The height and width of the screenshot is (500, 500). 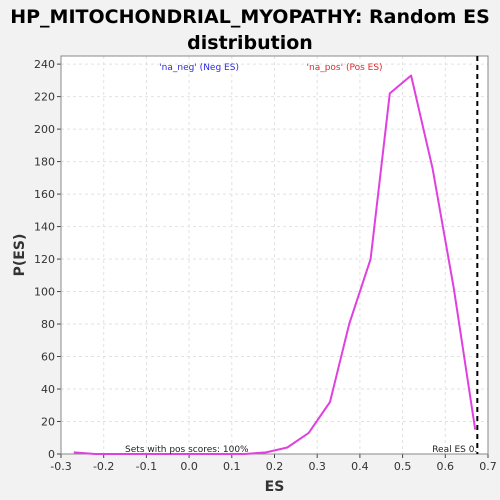 What do you see at coordinates (232, 466) in the screenshot?
I see `x-tick-label: 0.1` at bounding box center [232, 466].